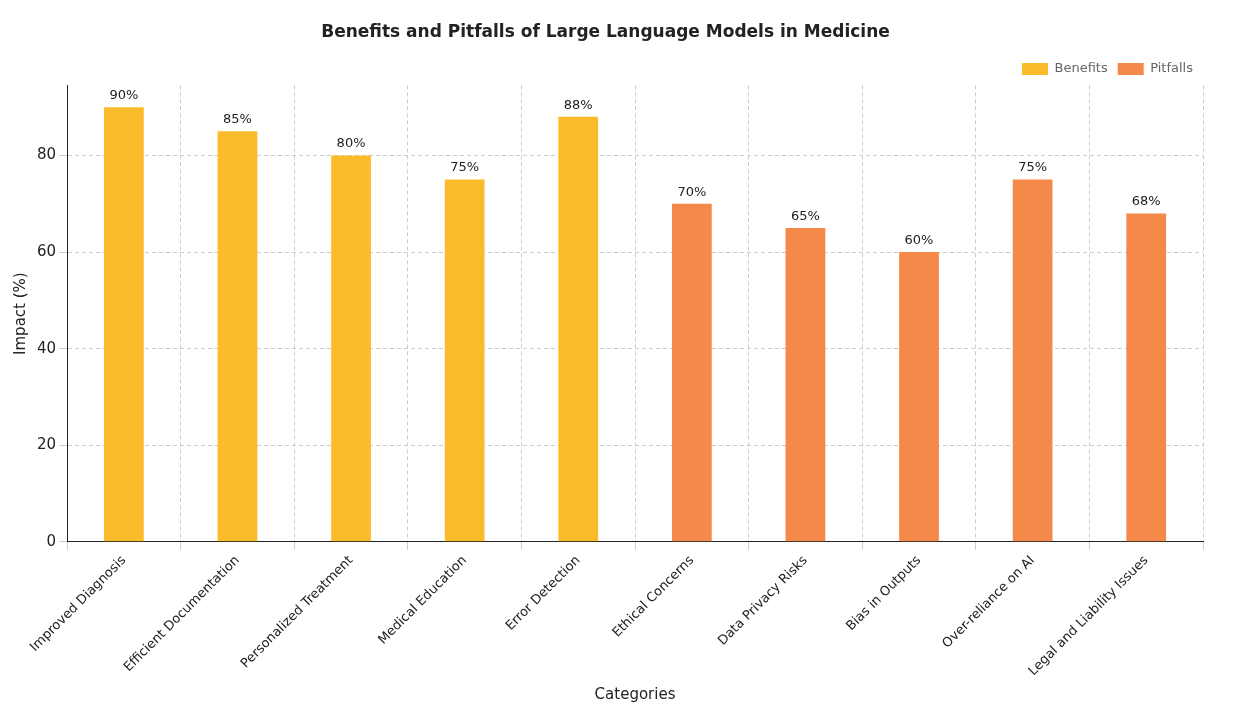 The height and width of the screenshot is (718, 1233). Describe the element at coordinates (1146, 201) in the screenshot. I see `data-label: 68%` at that location.